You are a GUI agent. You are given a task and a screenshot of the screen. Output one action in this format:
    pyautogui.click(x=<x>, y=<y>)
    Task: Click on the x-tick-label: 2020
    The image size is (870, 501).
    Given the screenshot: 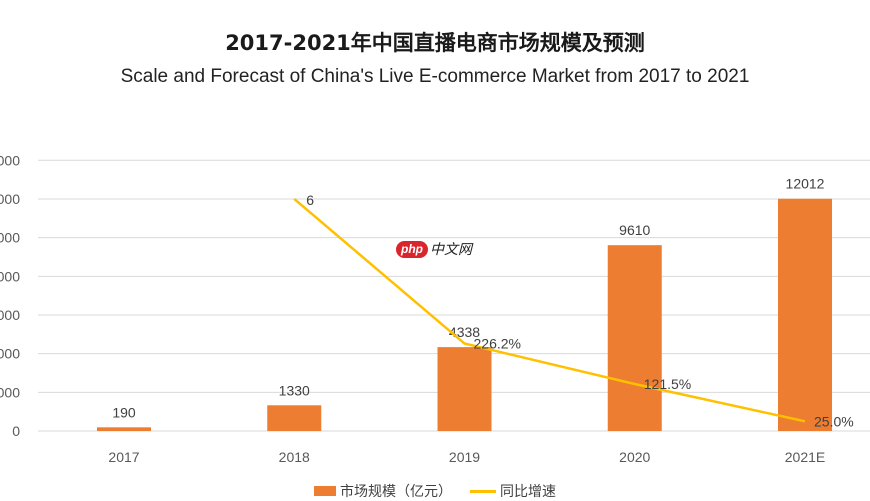 What is the action you would take?
    pyautogui.click(x=634, y=457)
    